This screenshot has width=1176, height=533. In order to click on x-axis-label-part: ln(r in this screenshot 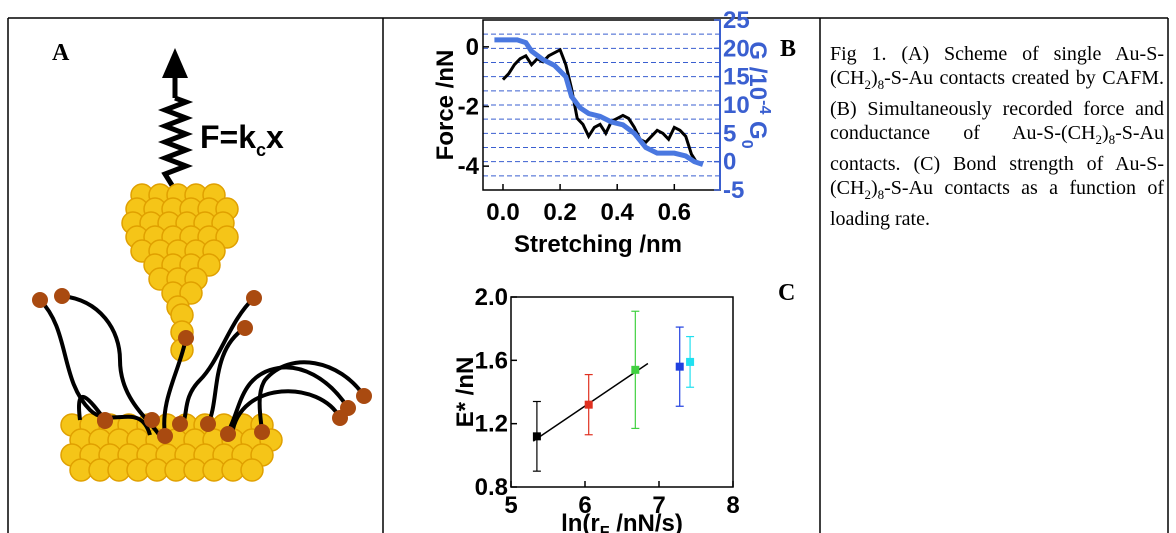, I will do `click(580, 521)`.